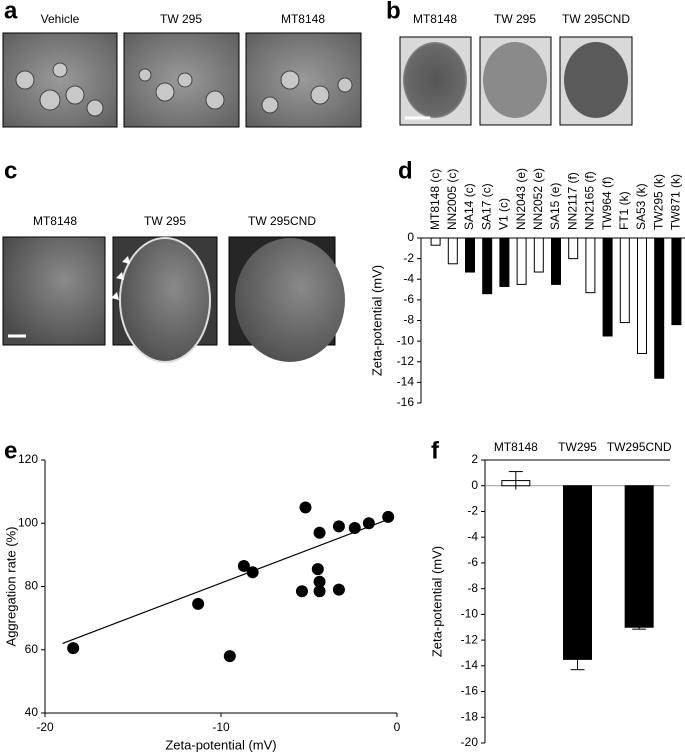  What do you see at coordinates (10, 170) in the screenshot?
I see `panel-label: c` at bounding box center [10, 170].